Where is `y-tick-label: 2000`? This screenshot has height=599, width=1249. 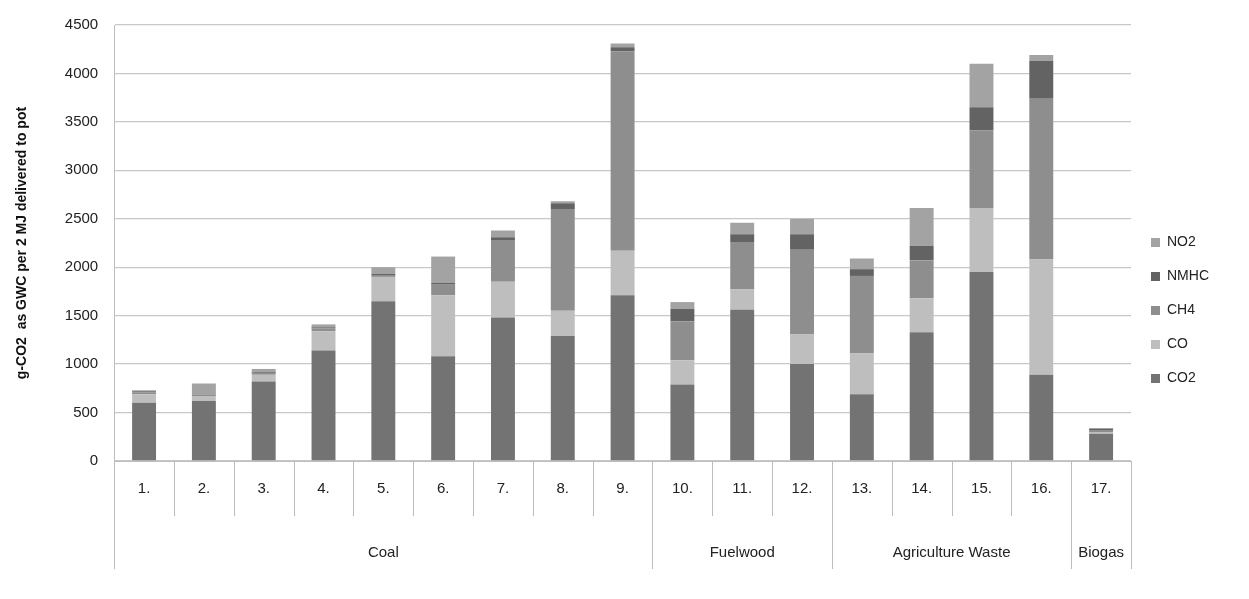
y-tick-label: 2000 is located at coordinates (81, 266).